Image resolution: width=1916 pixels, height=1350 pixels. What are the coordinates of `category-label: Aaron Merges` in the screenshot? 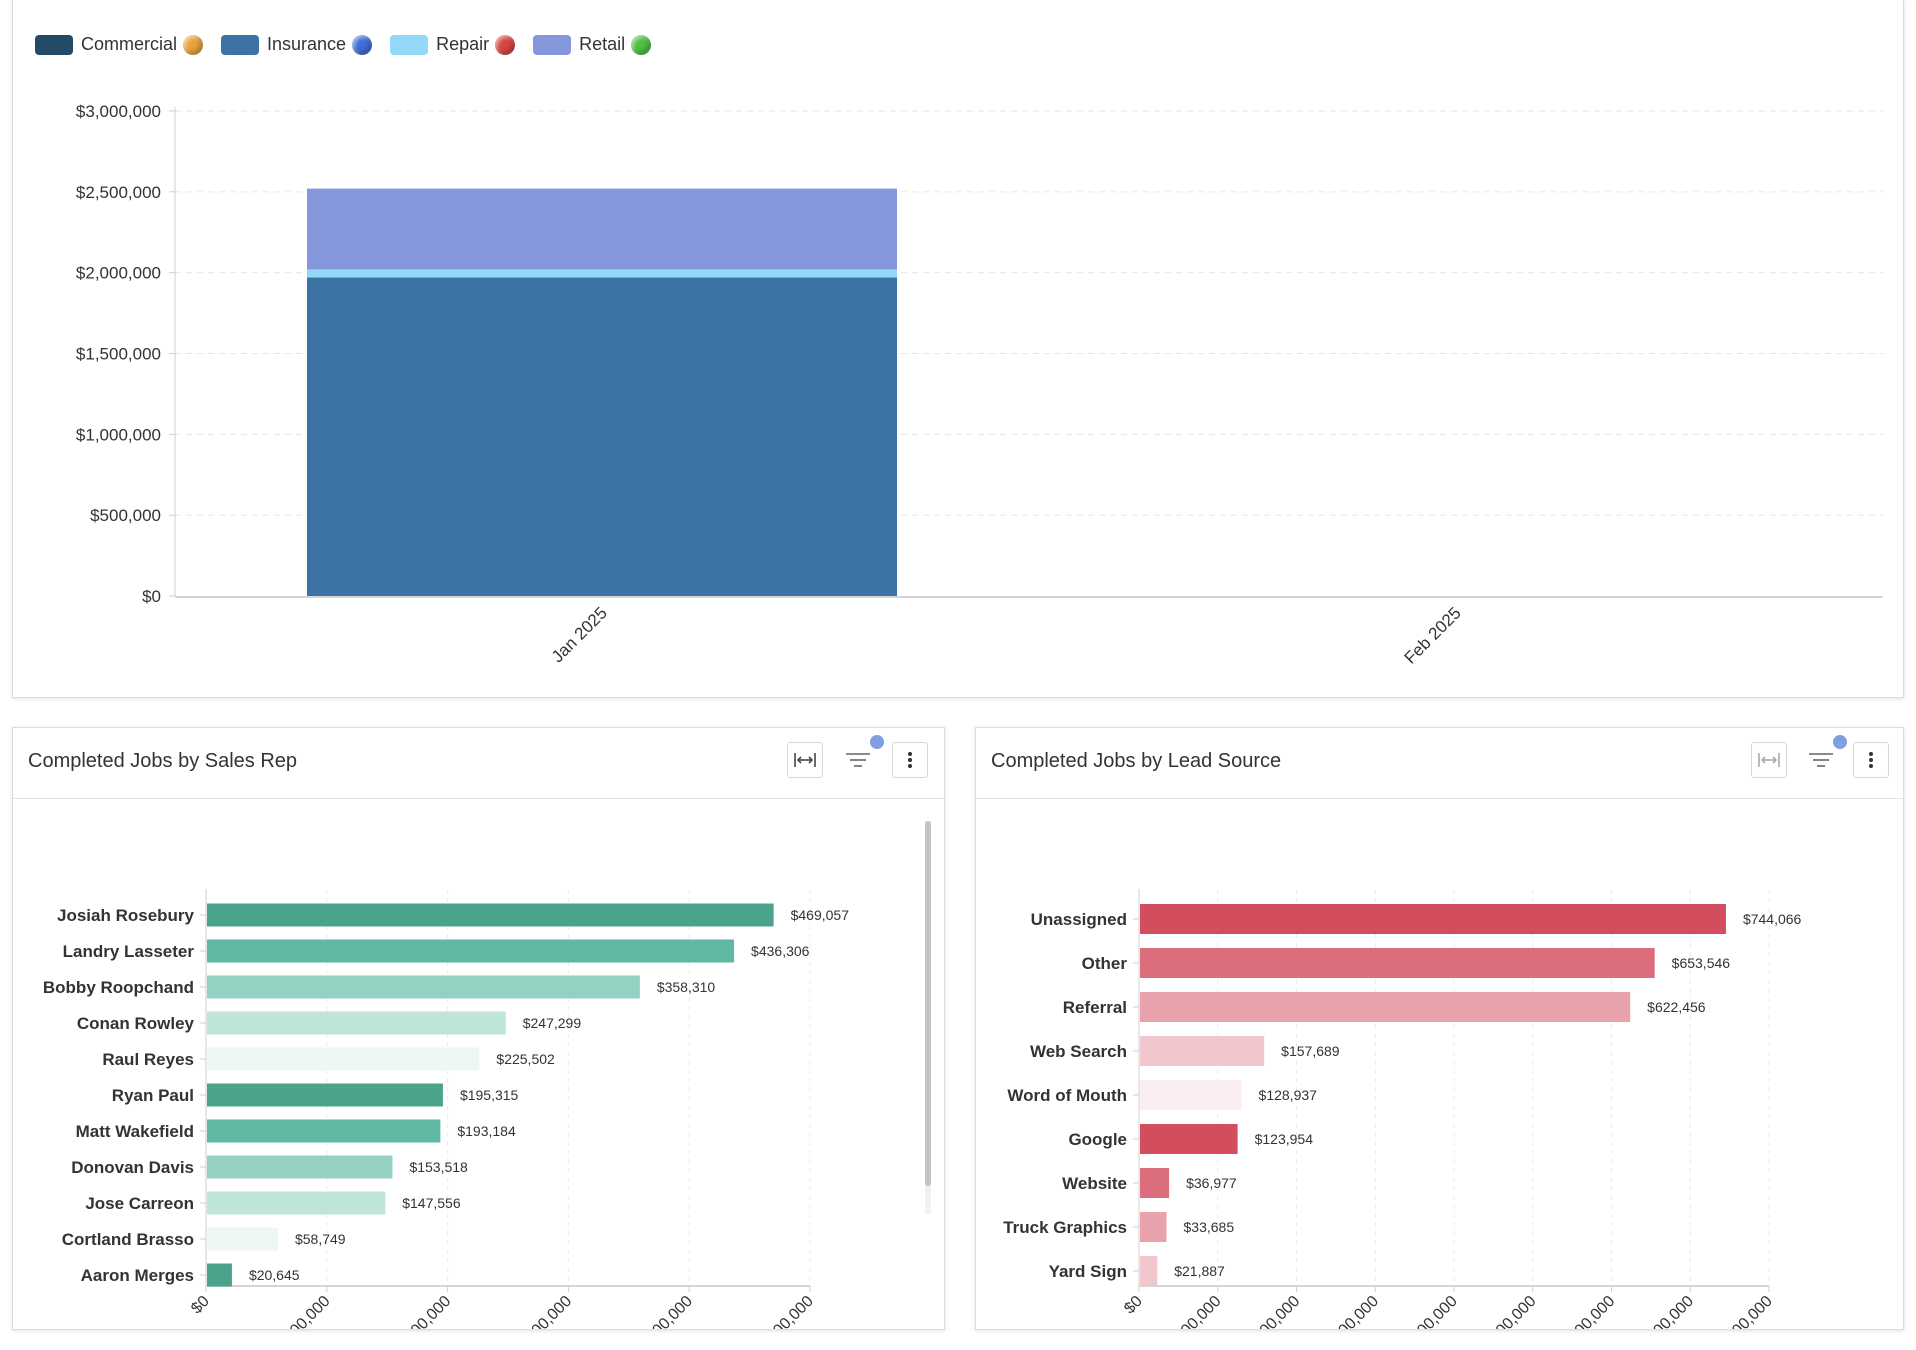 It's located at (137, 1275).